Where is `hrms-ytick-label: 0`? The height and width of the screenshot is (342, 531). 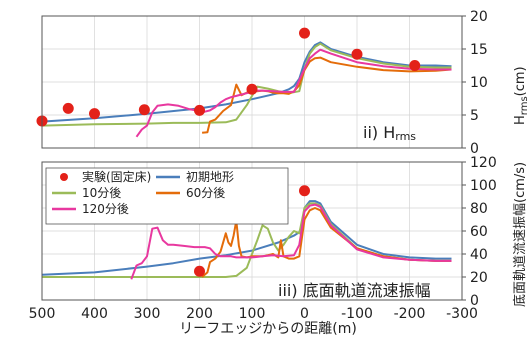 hrms-ytick-label: 0 is located at coordinates (474, 149).